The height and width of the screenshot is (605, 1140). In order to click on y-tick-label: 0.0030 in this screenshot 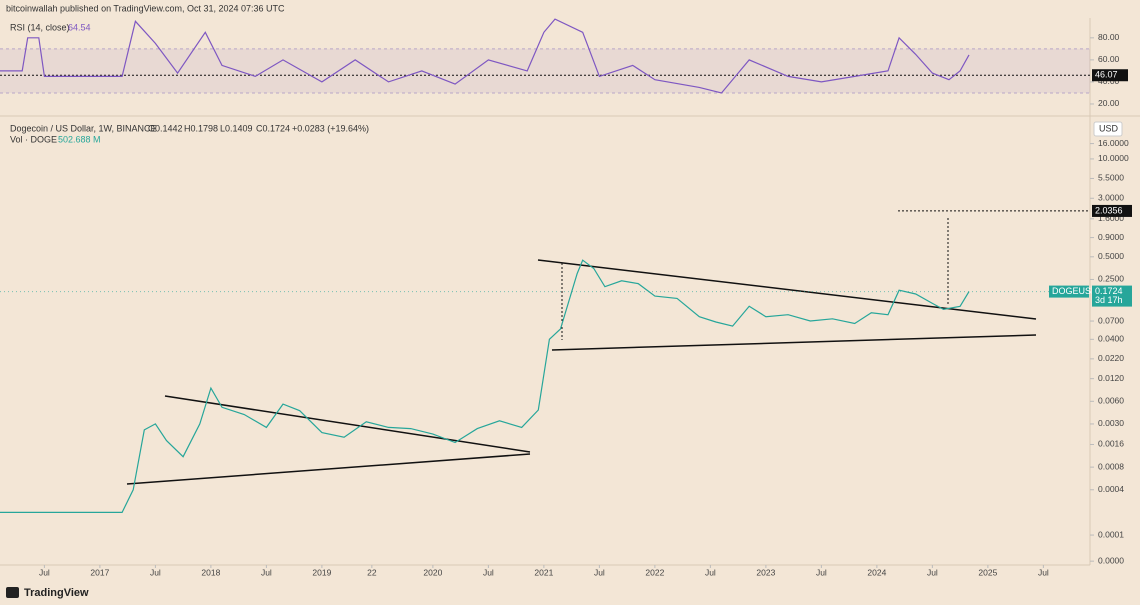, I will do `click(1111, 423)`.